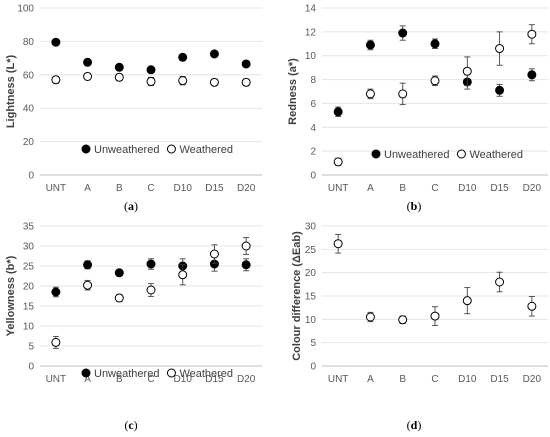  What do you see at coordinates (11, 92) in the screenshot?
I see `y-axis-title: Lightness (L*)` at bounding box center [11, 92].